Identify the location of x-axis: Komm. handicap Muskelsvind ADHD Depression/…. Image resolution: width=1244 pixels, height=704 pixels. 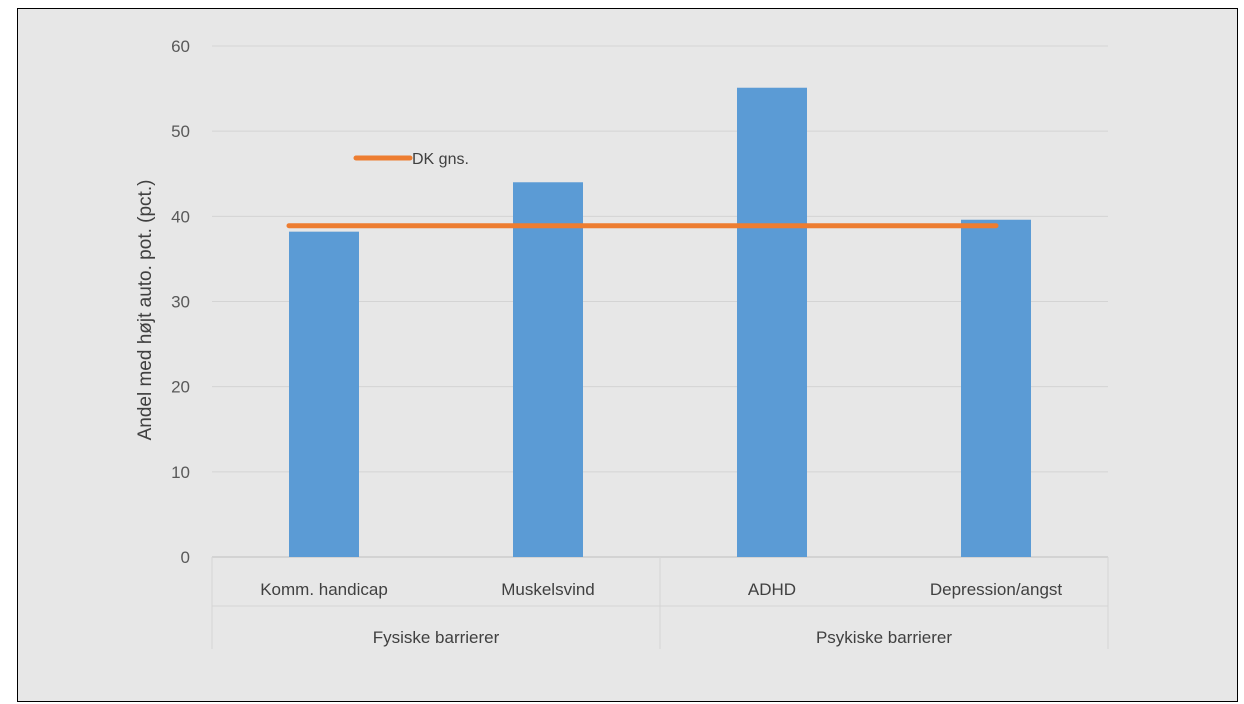
(660, 603).